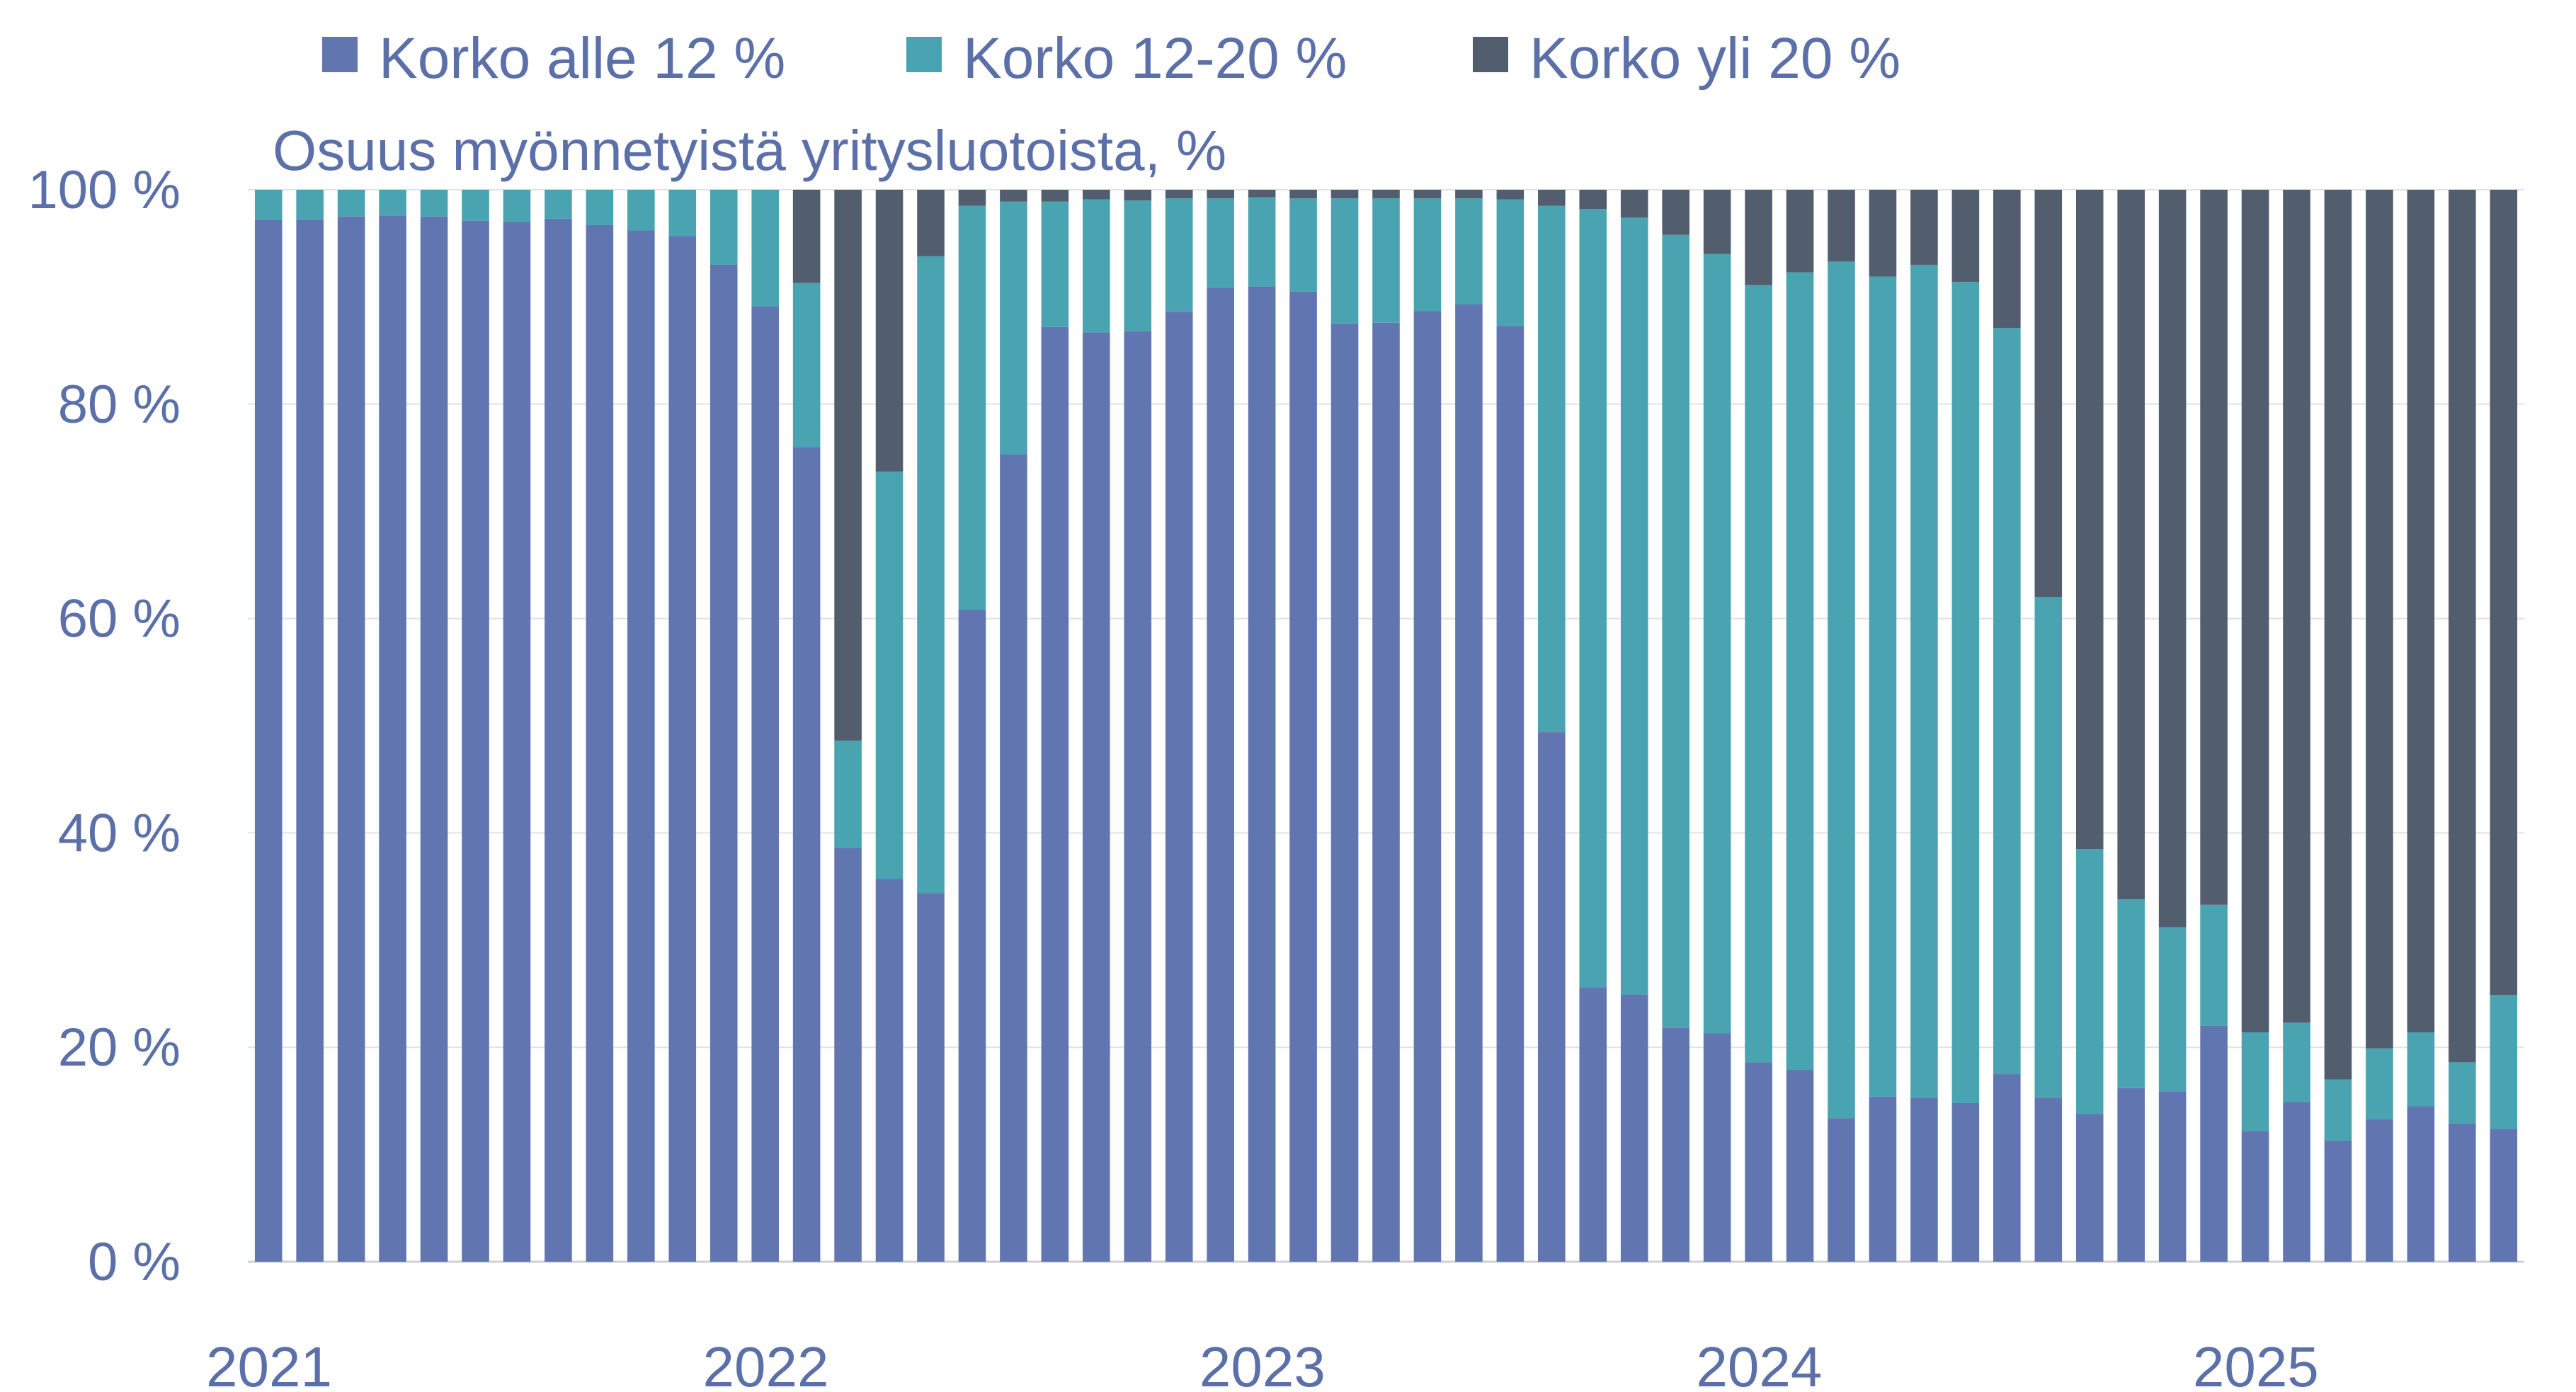 The height and width of the screenshot is (1392, 2576). I want to click on x-tick-label: 2021, so click(269, 1363).